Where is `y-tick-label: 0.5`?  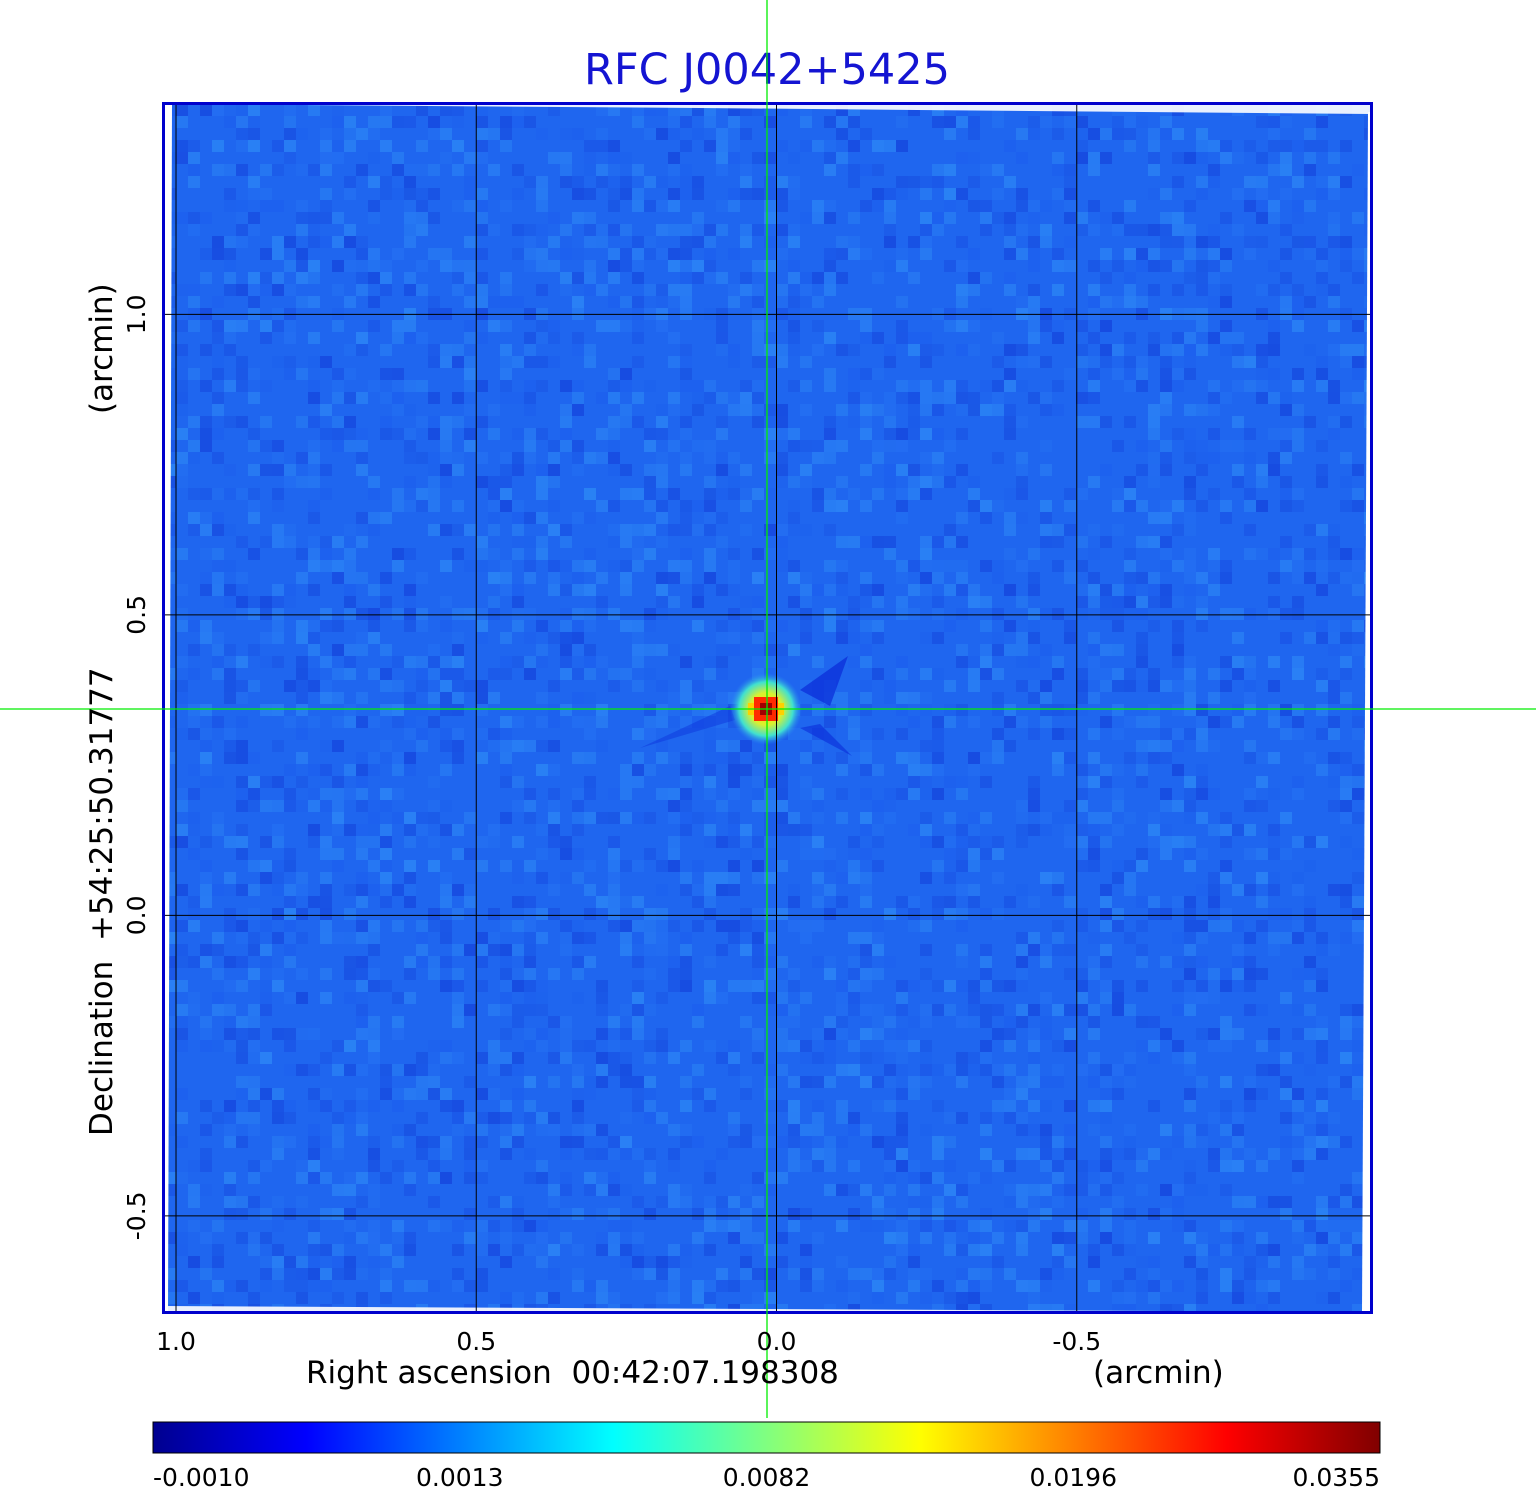 y-tick-label: 0.5 is located at coordinates (136, 615).